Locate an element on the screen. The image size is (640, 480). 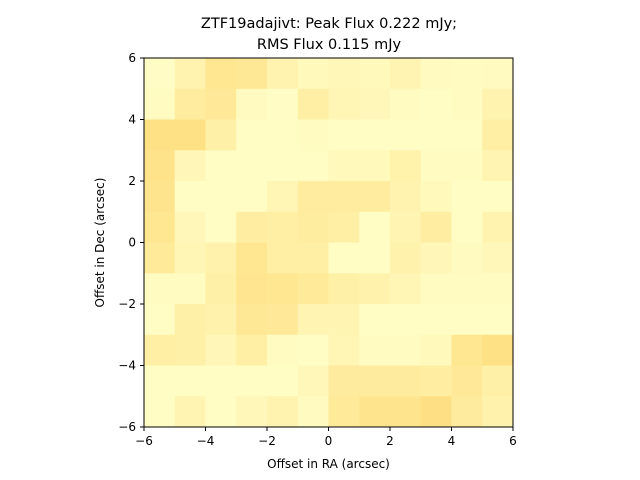
x-tick-label: 4 is located at coordinates (452, 441).